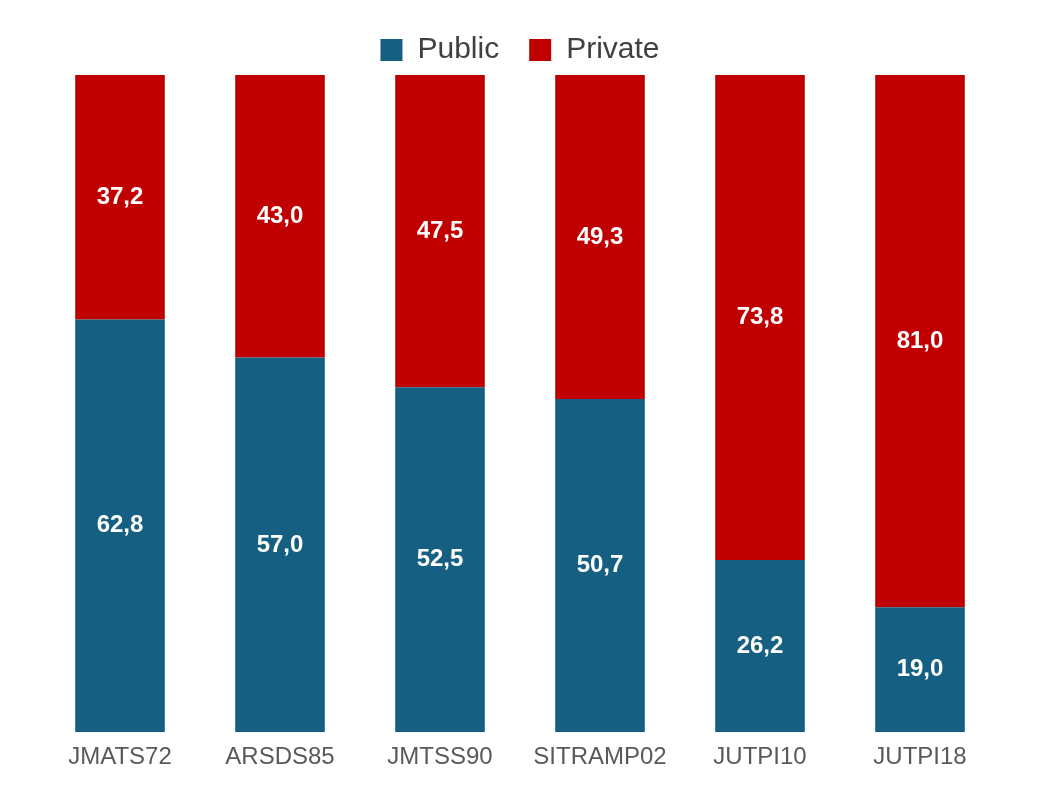 The width and height of the screenshot is (1040, 785). I want to click on data-label: 57,0, so click(280, 543).